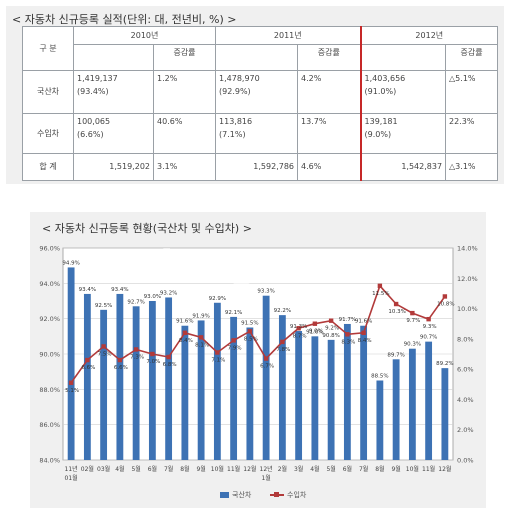  What do you see at coordinates (403, 92) in the screenshot?
I see `cell-domestic-2012: 1,403,656 (91.0%)` at bounding box center [403, 92].